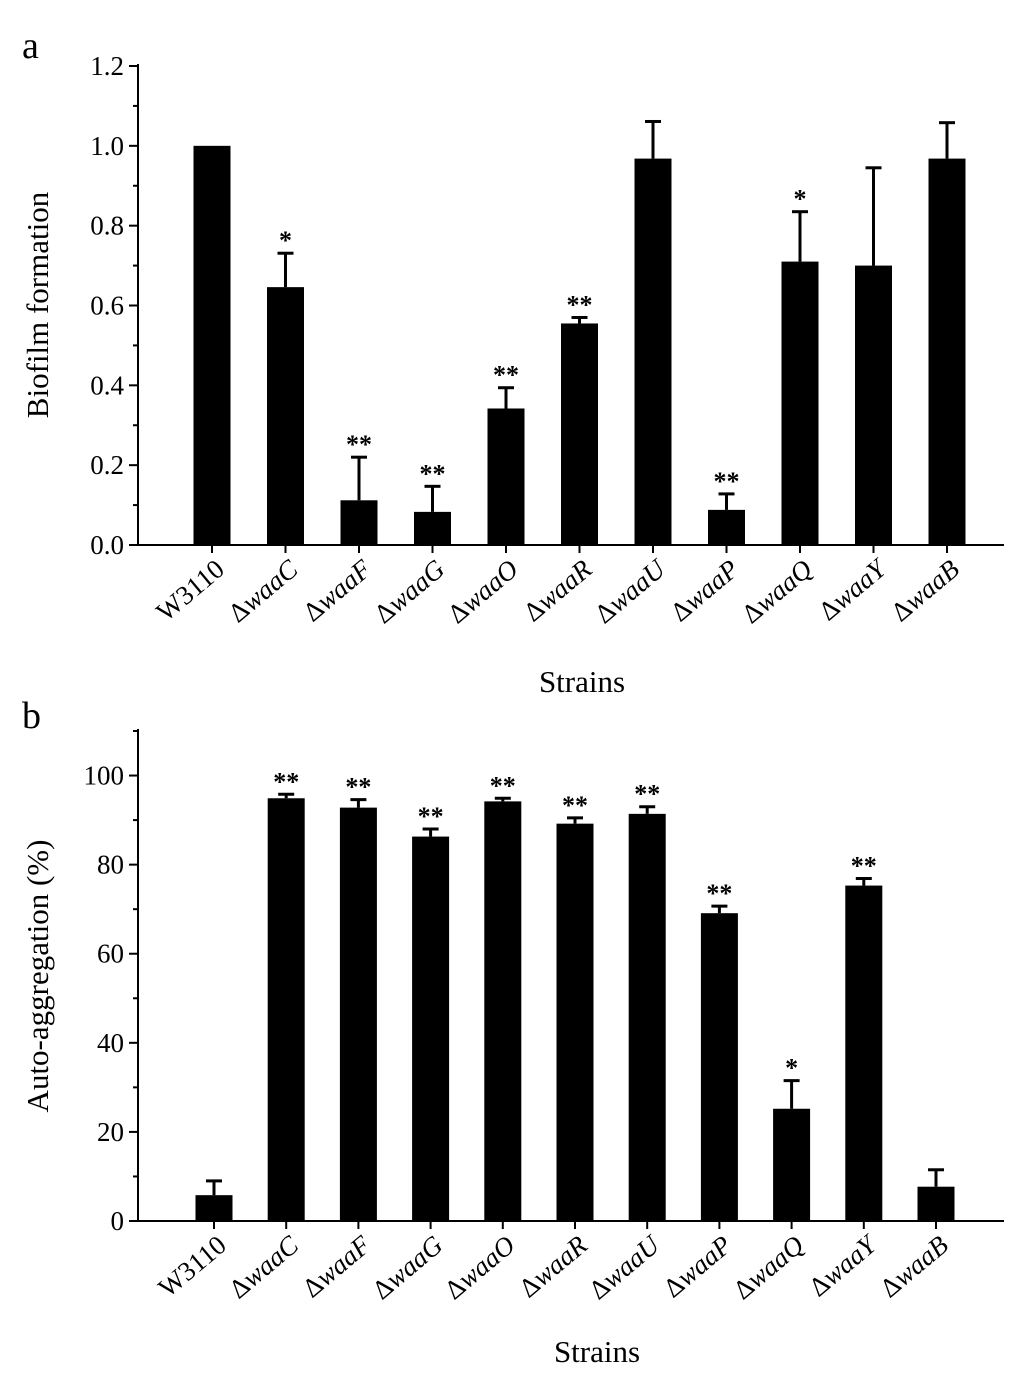 The image size is (1024, 1378). What do you see at coordinates (107, 385) in the screenshot?
I see `y-tick-label: 0.4` at bounding box center [107, 385].